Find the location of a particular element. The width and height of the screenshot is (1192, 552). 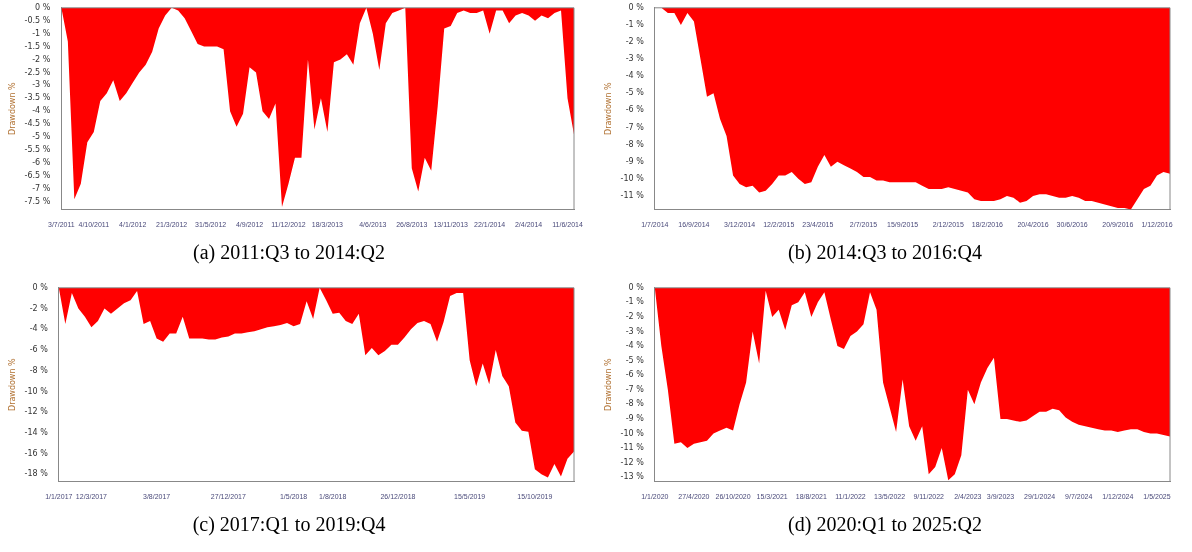

y-tick-label: -4.5 % is located at coordinates (37, 124).